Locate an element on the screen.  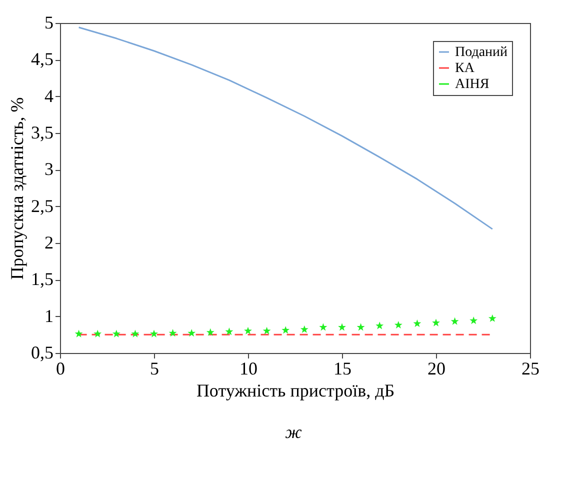
y-tick-label: 2 is located at coordinates (49, 242).